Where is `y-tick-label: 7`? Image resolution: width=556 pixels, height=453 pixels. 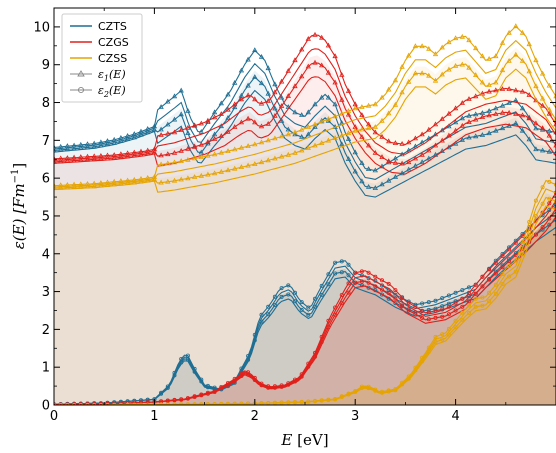
y-tick-label: 7 is located at coordinates (46, 141).